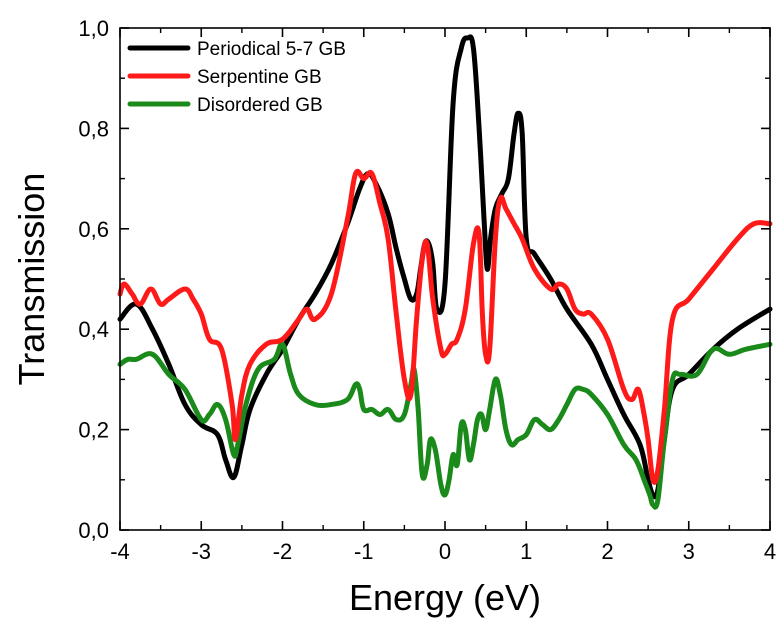 The height and width of the screenshot is (631, 781). What do you see at coordinates (201, 551) in the screenshot?
I see `x-tick-label: -3` at bounding box center [201, 551].